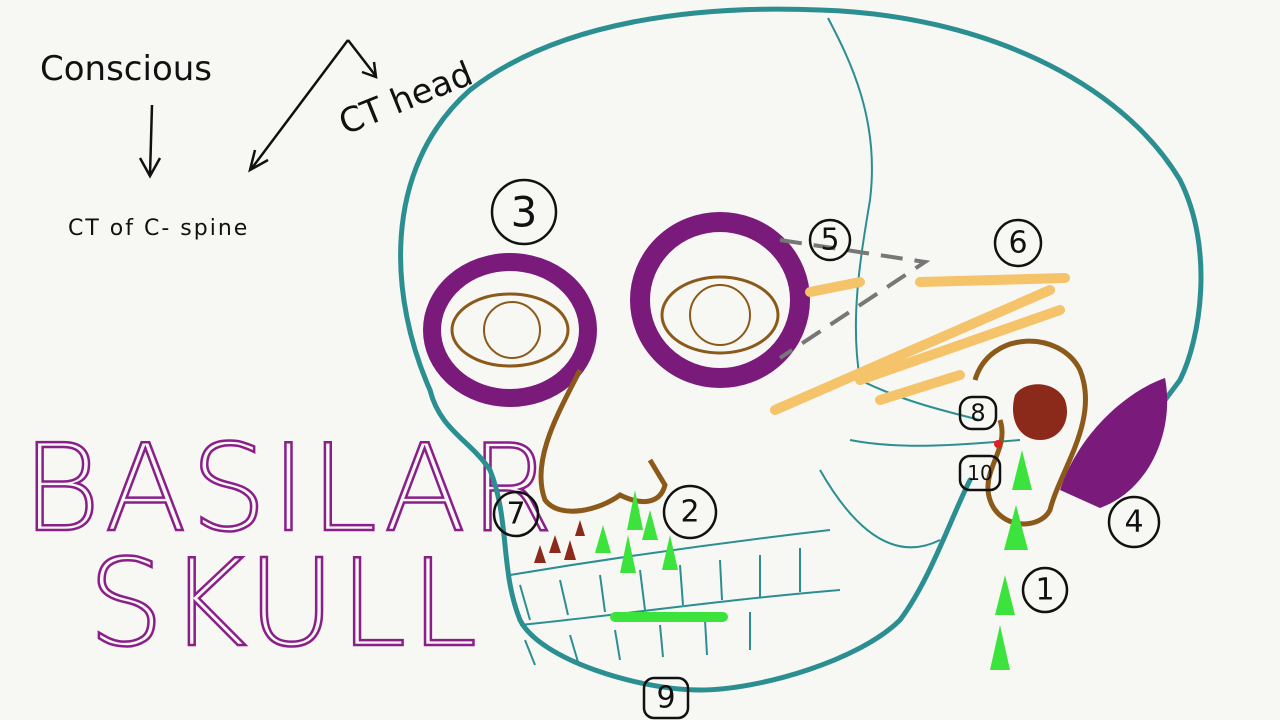 This screenshot has height=720, width=1280. What do you see at coordinates (515, 514) in the screenshot?
I see `marker-label: 7` at bounding box center [515, 514].